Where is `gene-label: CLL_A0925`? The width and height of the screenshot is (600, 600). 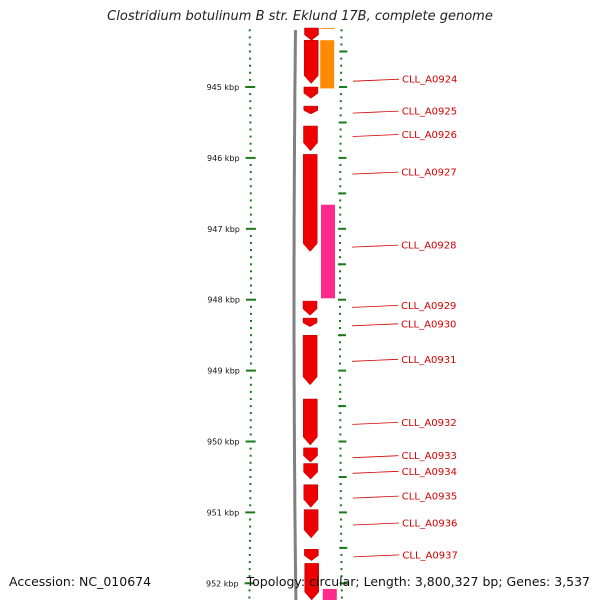 gene-label: CLL_A0925 is located at coordinates (429, 112).